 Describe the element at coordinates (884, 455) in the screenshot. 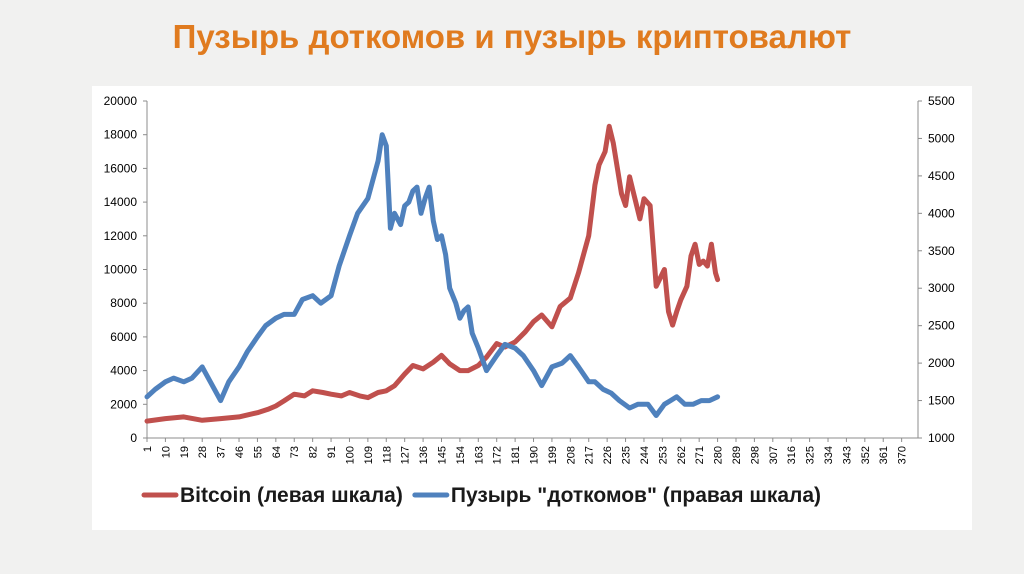

I see `x-tick-label: 361` at that location.